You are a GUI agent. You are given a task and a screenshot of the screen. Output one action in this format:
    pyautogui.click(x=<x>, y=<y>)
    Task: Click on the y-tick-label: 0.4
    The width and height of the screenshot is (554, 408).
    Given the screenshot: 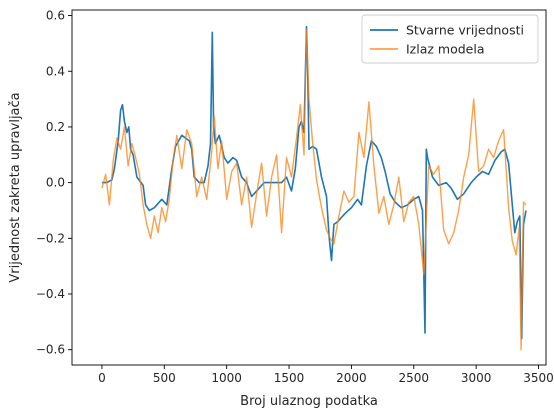 What is the action you would take?
    pyautogui.click(x=55, y=71)
    